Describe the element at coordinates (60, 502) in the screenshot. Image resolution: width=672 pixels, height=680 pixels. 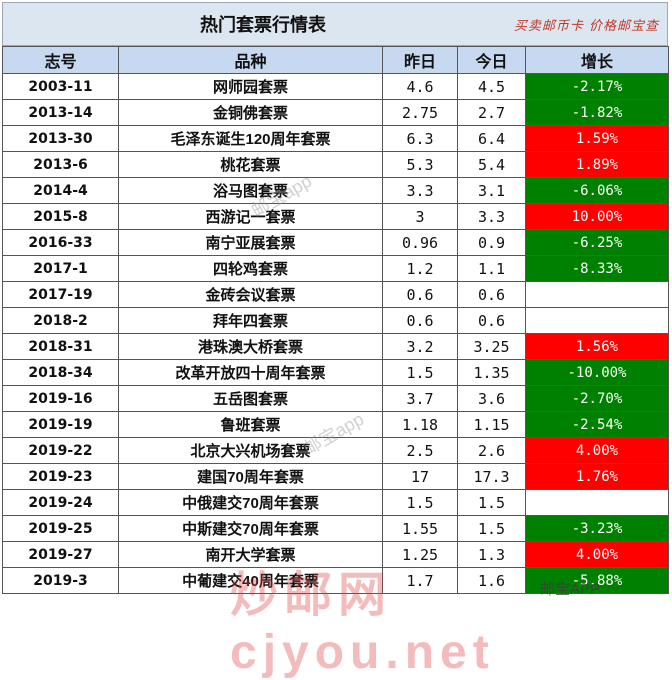
I see `code-cell: 2019-24` at that location.